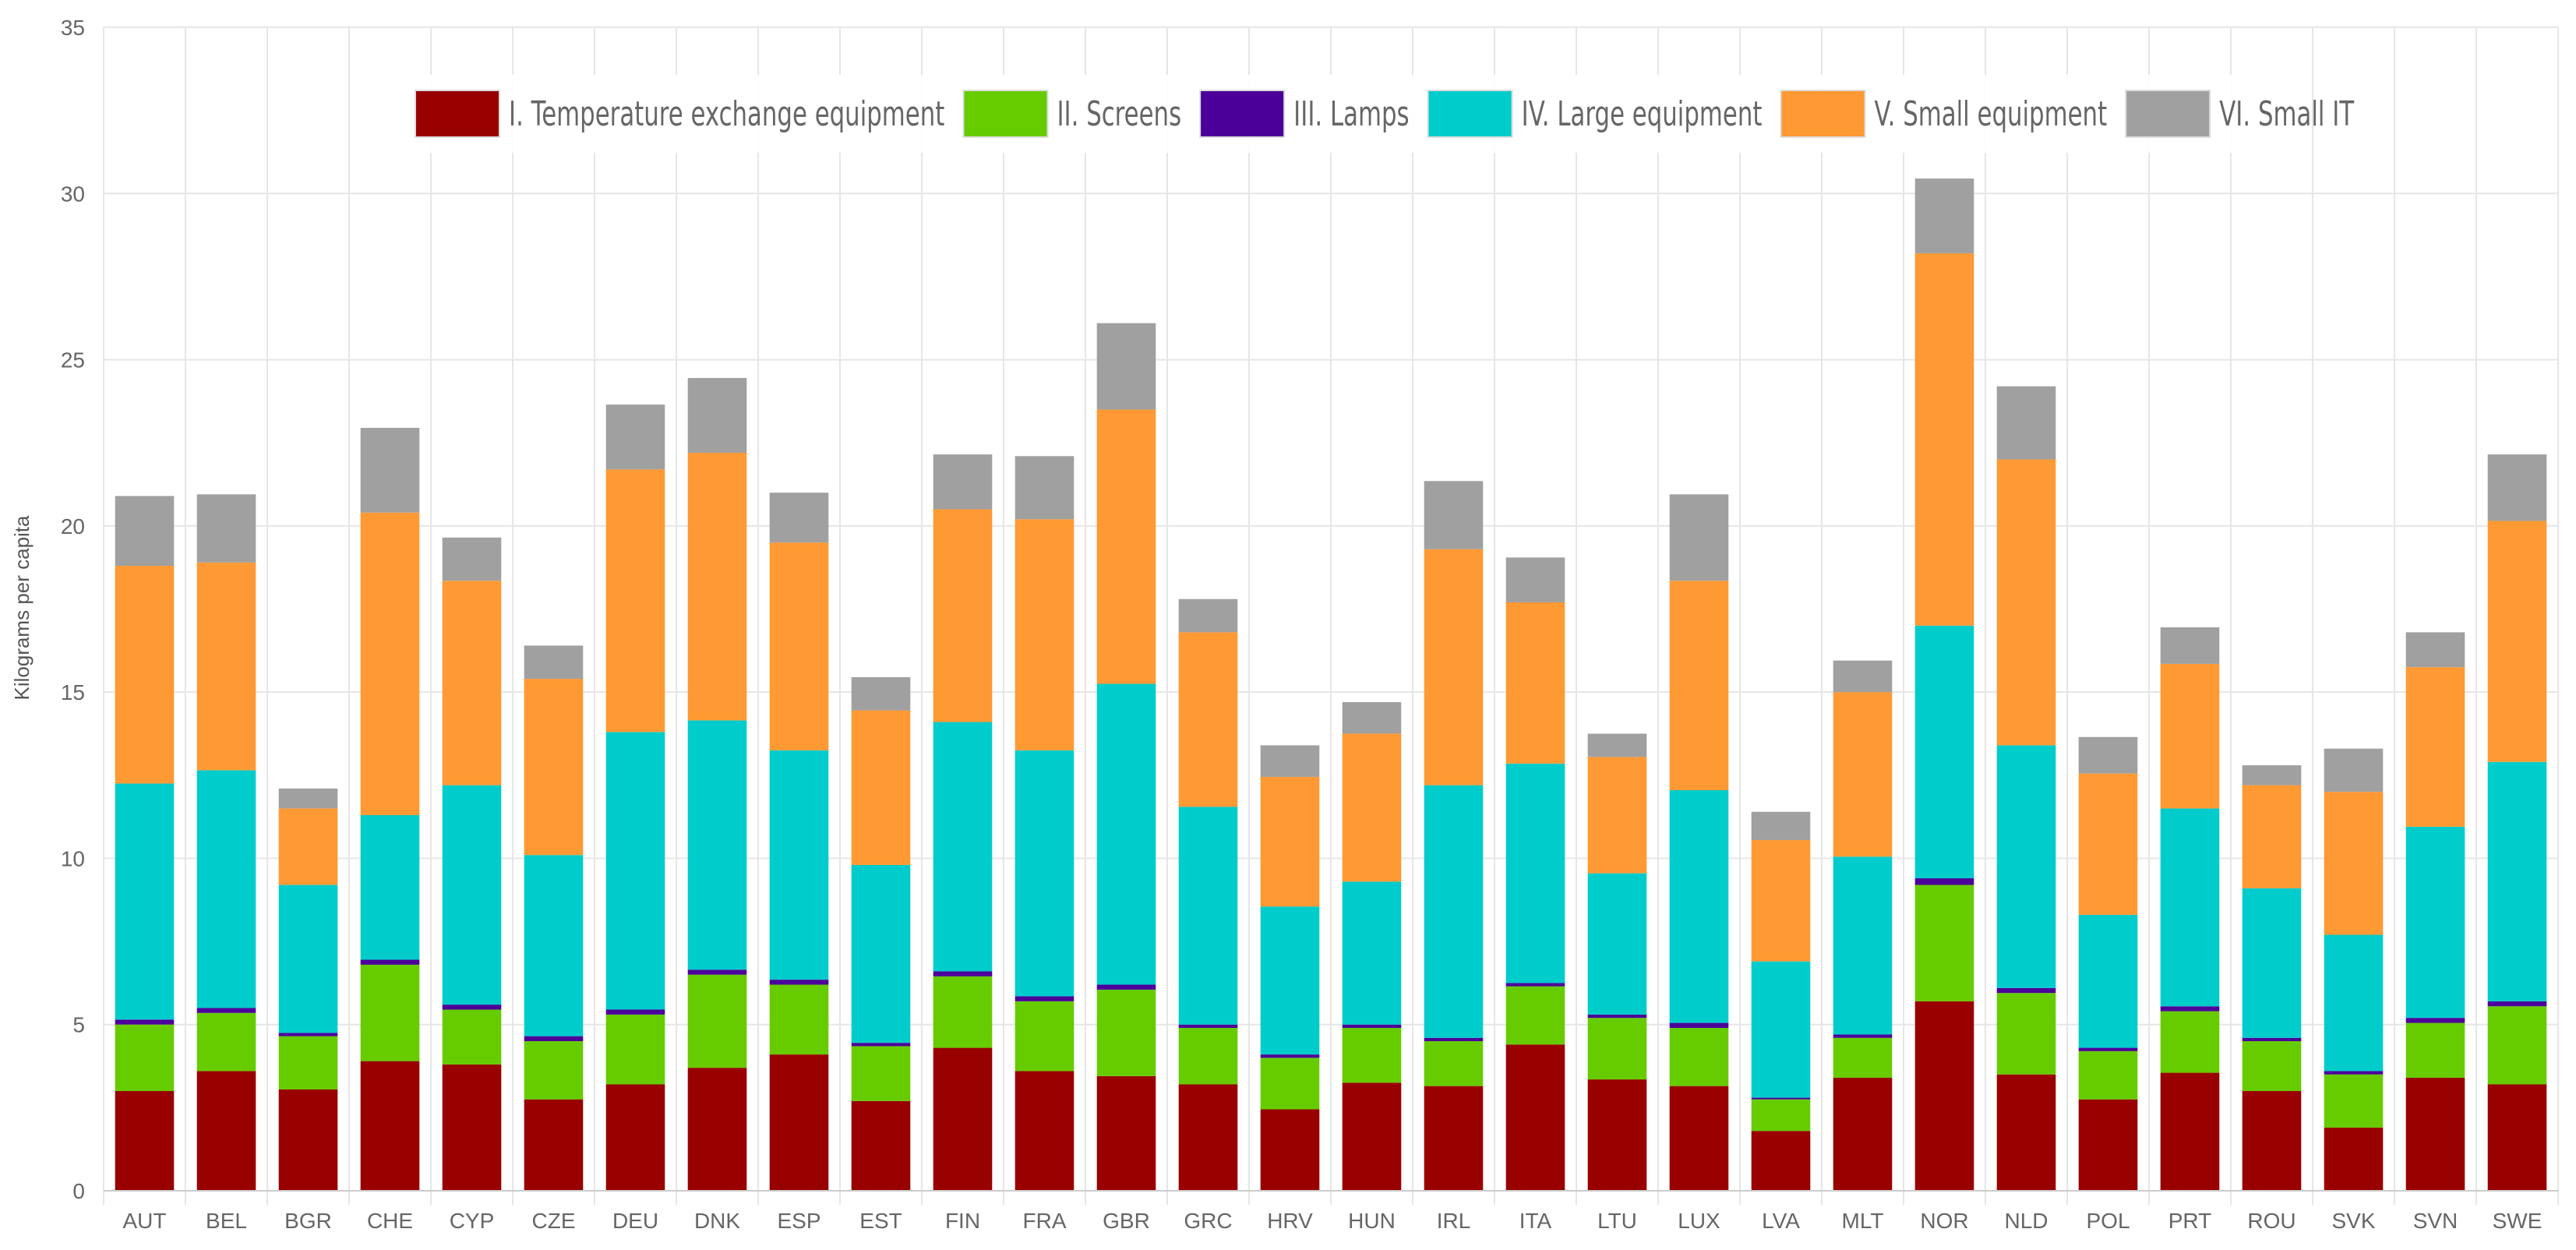  Describe the element at coordinates (2435, 650) in the screenshot. I see `bar-segment-svn` at that location.